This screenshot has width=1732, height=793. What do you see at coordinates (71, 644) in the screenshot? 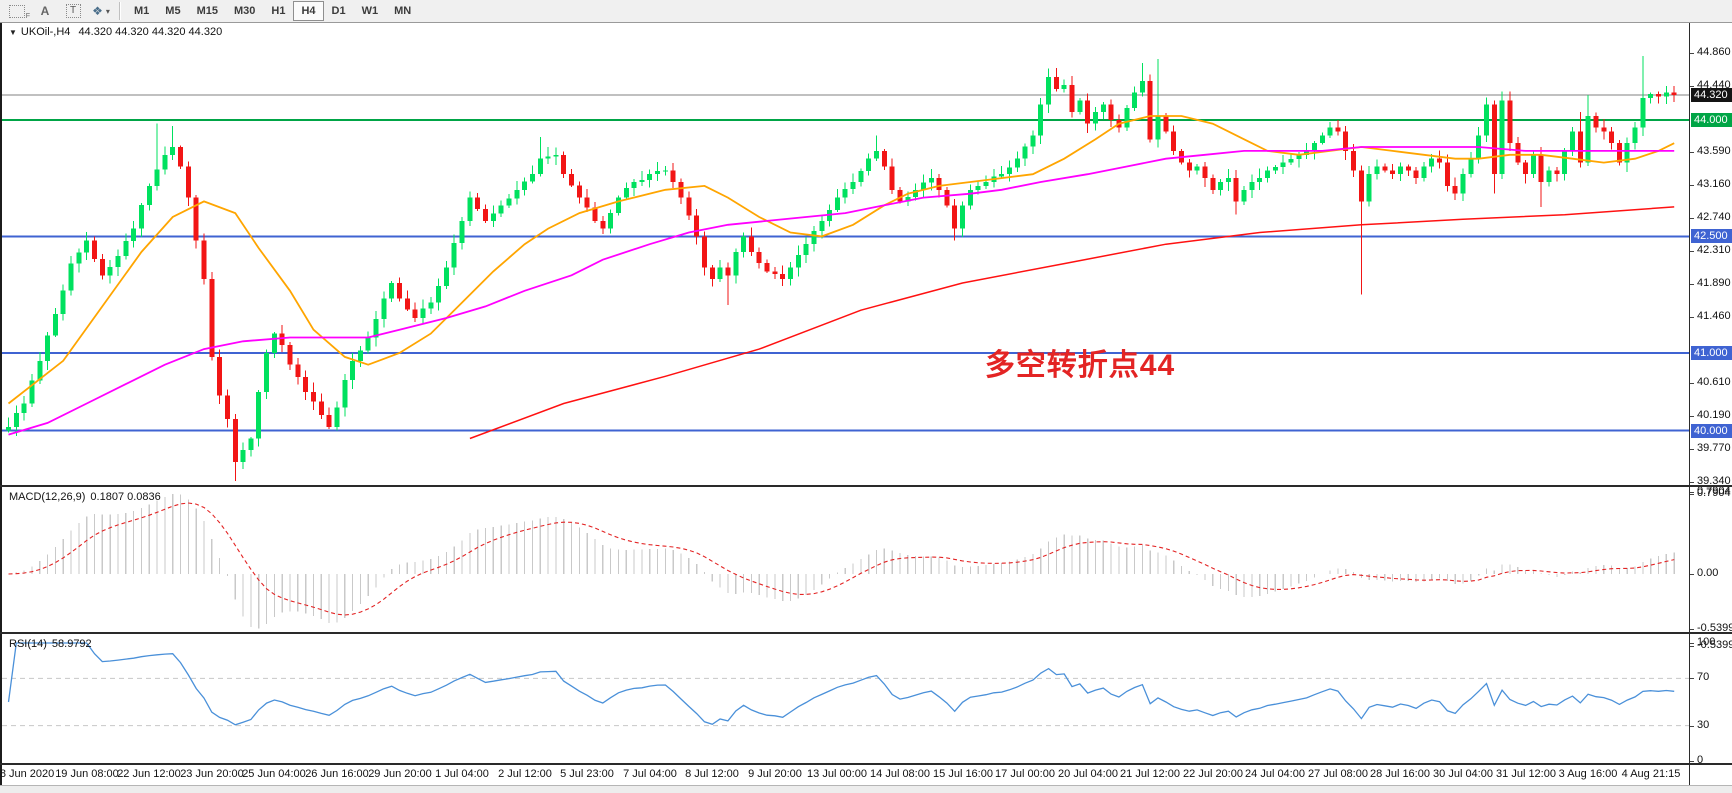
I see `rsi-value: 58.9792` at bounding box center [71, 644].